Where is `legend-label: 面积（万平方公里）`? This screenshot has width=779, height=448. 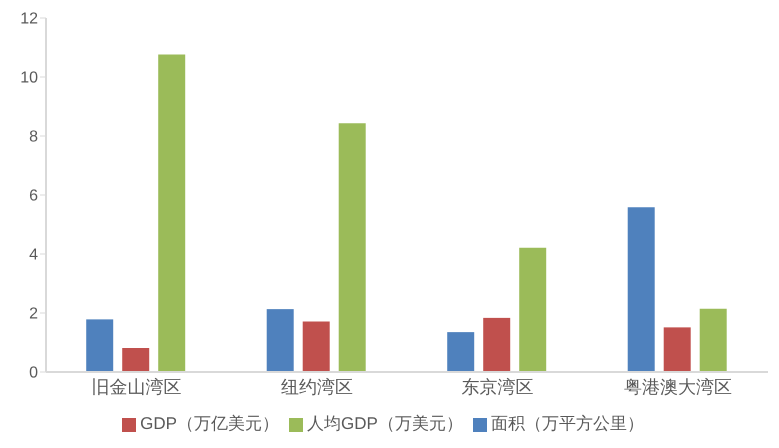
legend-label: 面积（万平方公里） is located at coordinates (567, 423).